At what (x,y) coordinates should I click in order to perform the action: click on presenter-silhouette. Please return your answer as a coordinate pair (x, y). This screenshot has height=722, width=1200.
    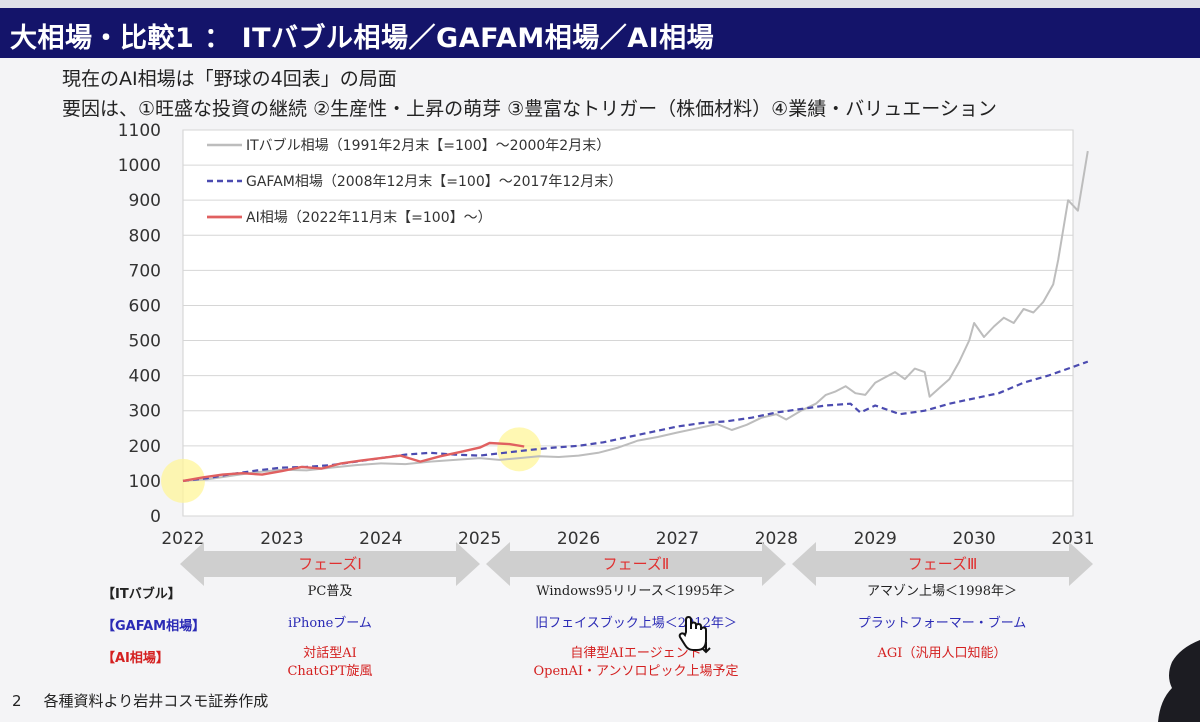
    Looking at the image, I should click on (1179, 681).